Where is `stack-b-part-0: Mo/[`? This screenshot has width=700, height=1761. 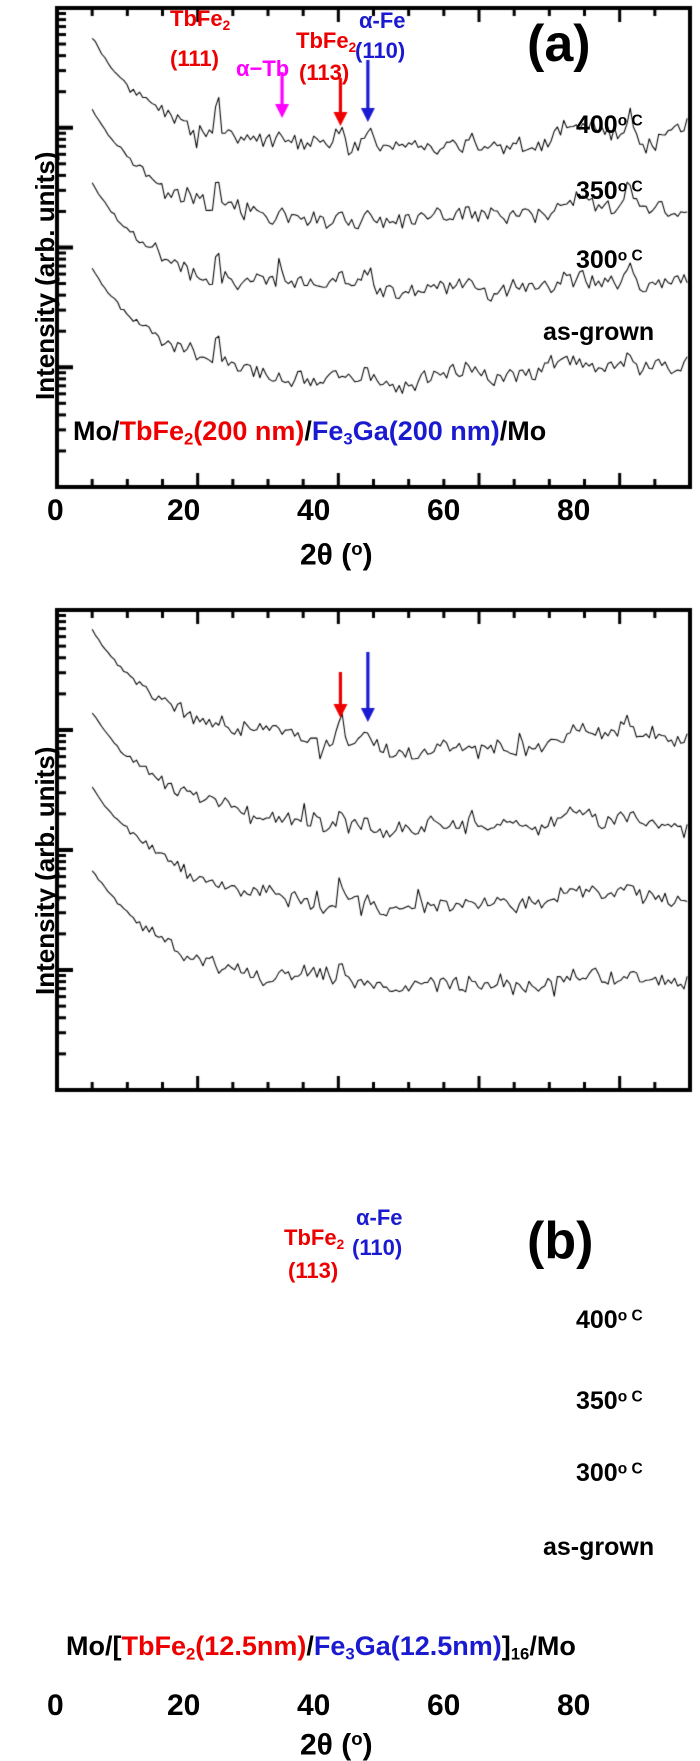
stack-b-part-0: Mo/[ is located at coordinates (94, 1646).